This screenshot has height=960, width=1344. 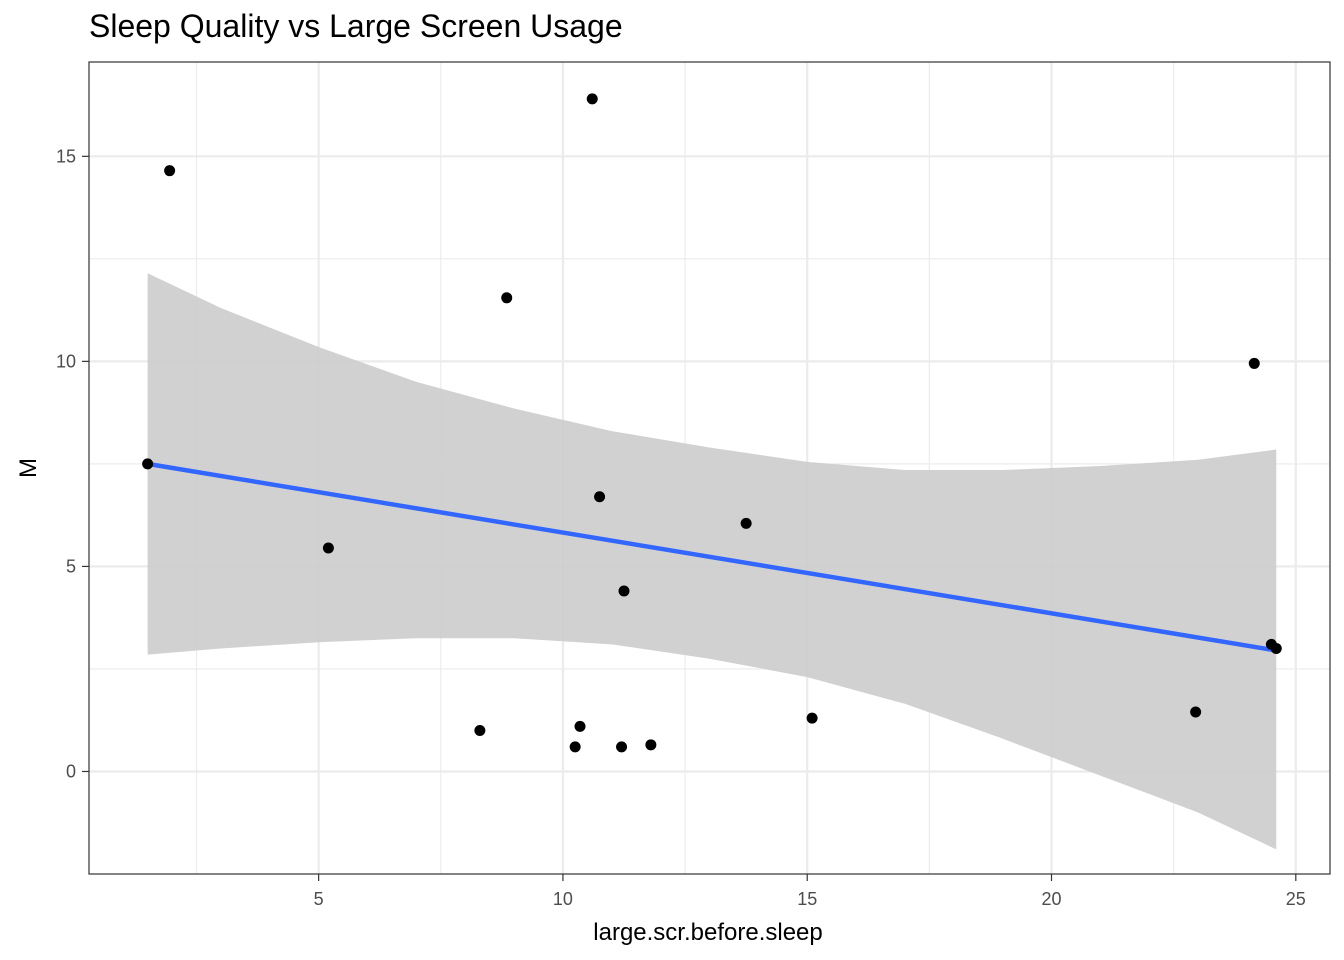 What do you see at coordinates (28, 468) in the screenshot?
I see `y-axis-title: M` at bounding box center [28, 468].